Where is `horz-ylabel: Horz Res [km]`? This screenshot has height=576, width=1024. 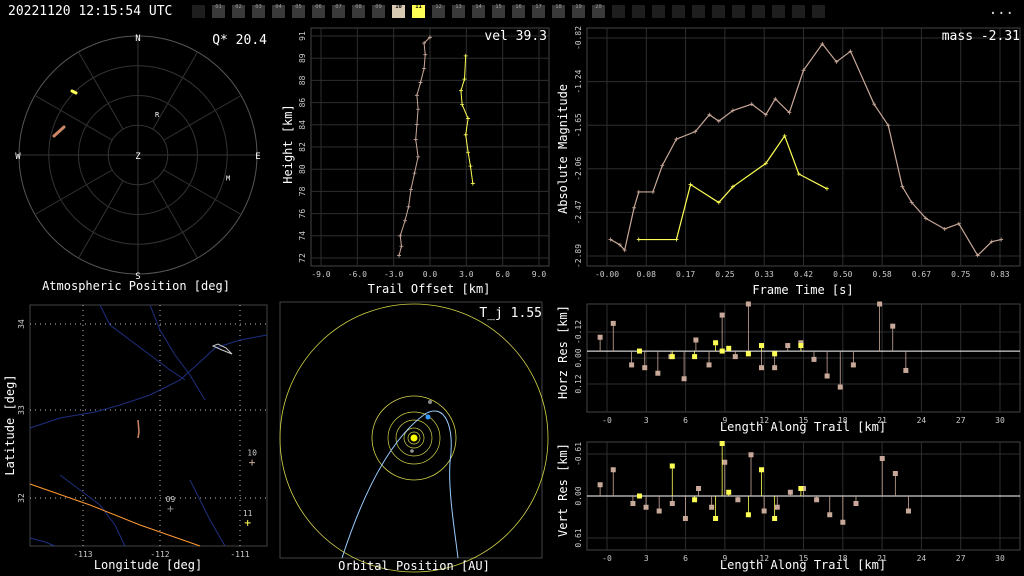 horz-ylabel: Horz Res [km] is located at coordinates (563, 352).